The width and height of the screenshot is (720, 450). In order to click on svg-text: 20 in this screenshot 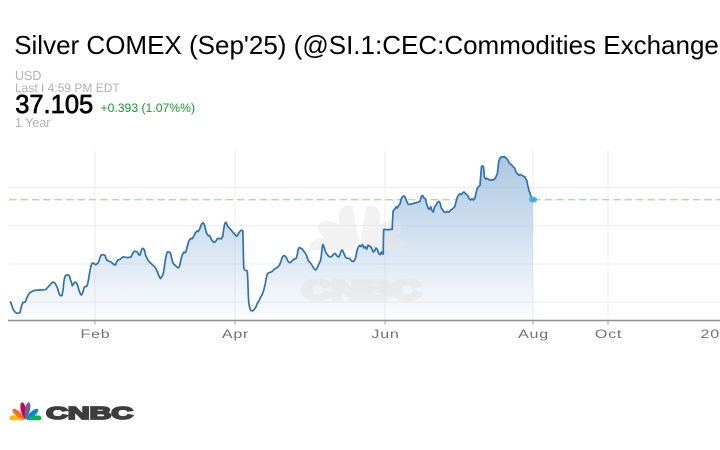, I will do `click(710, 334)`.